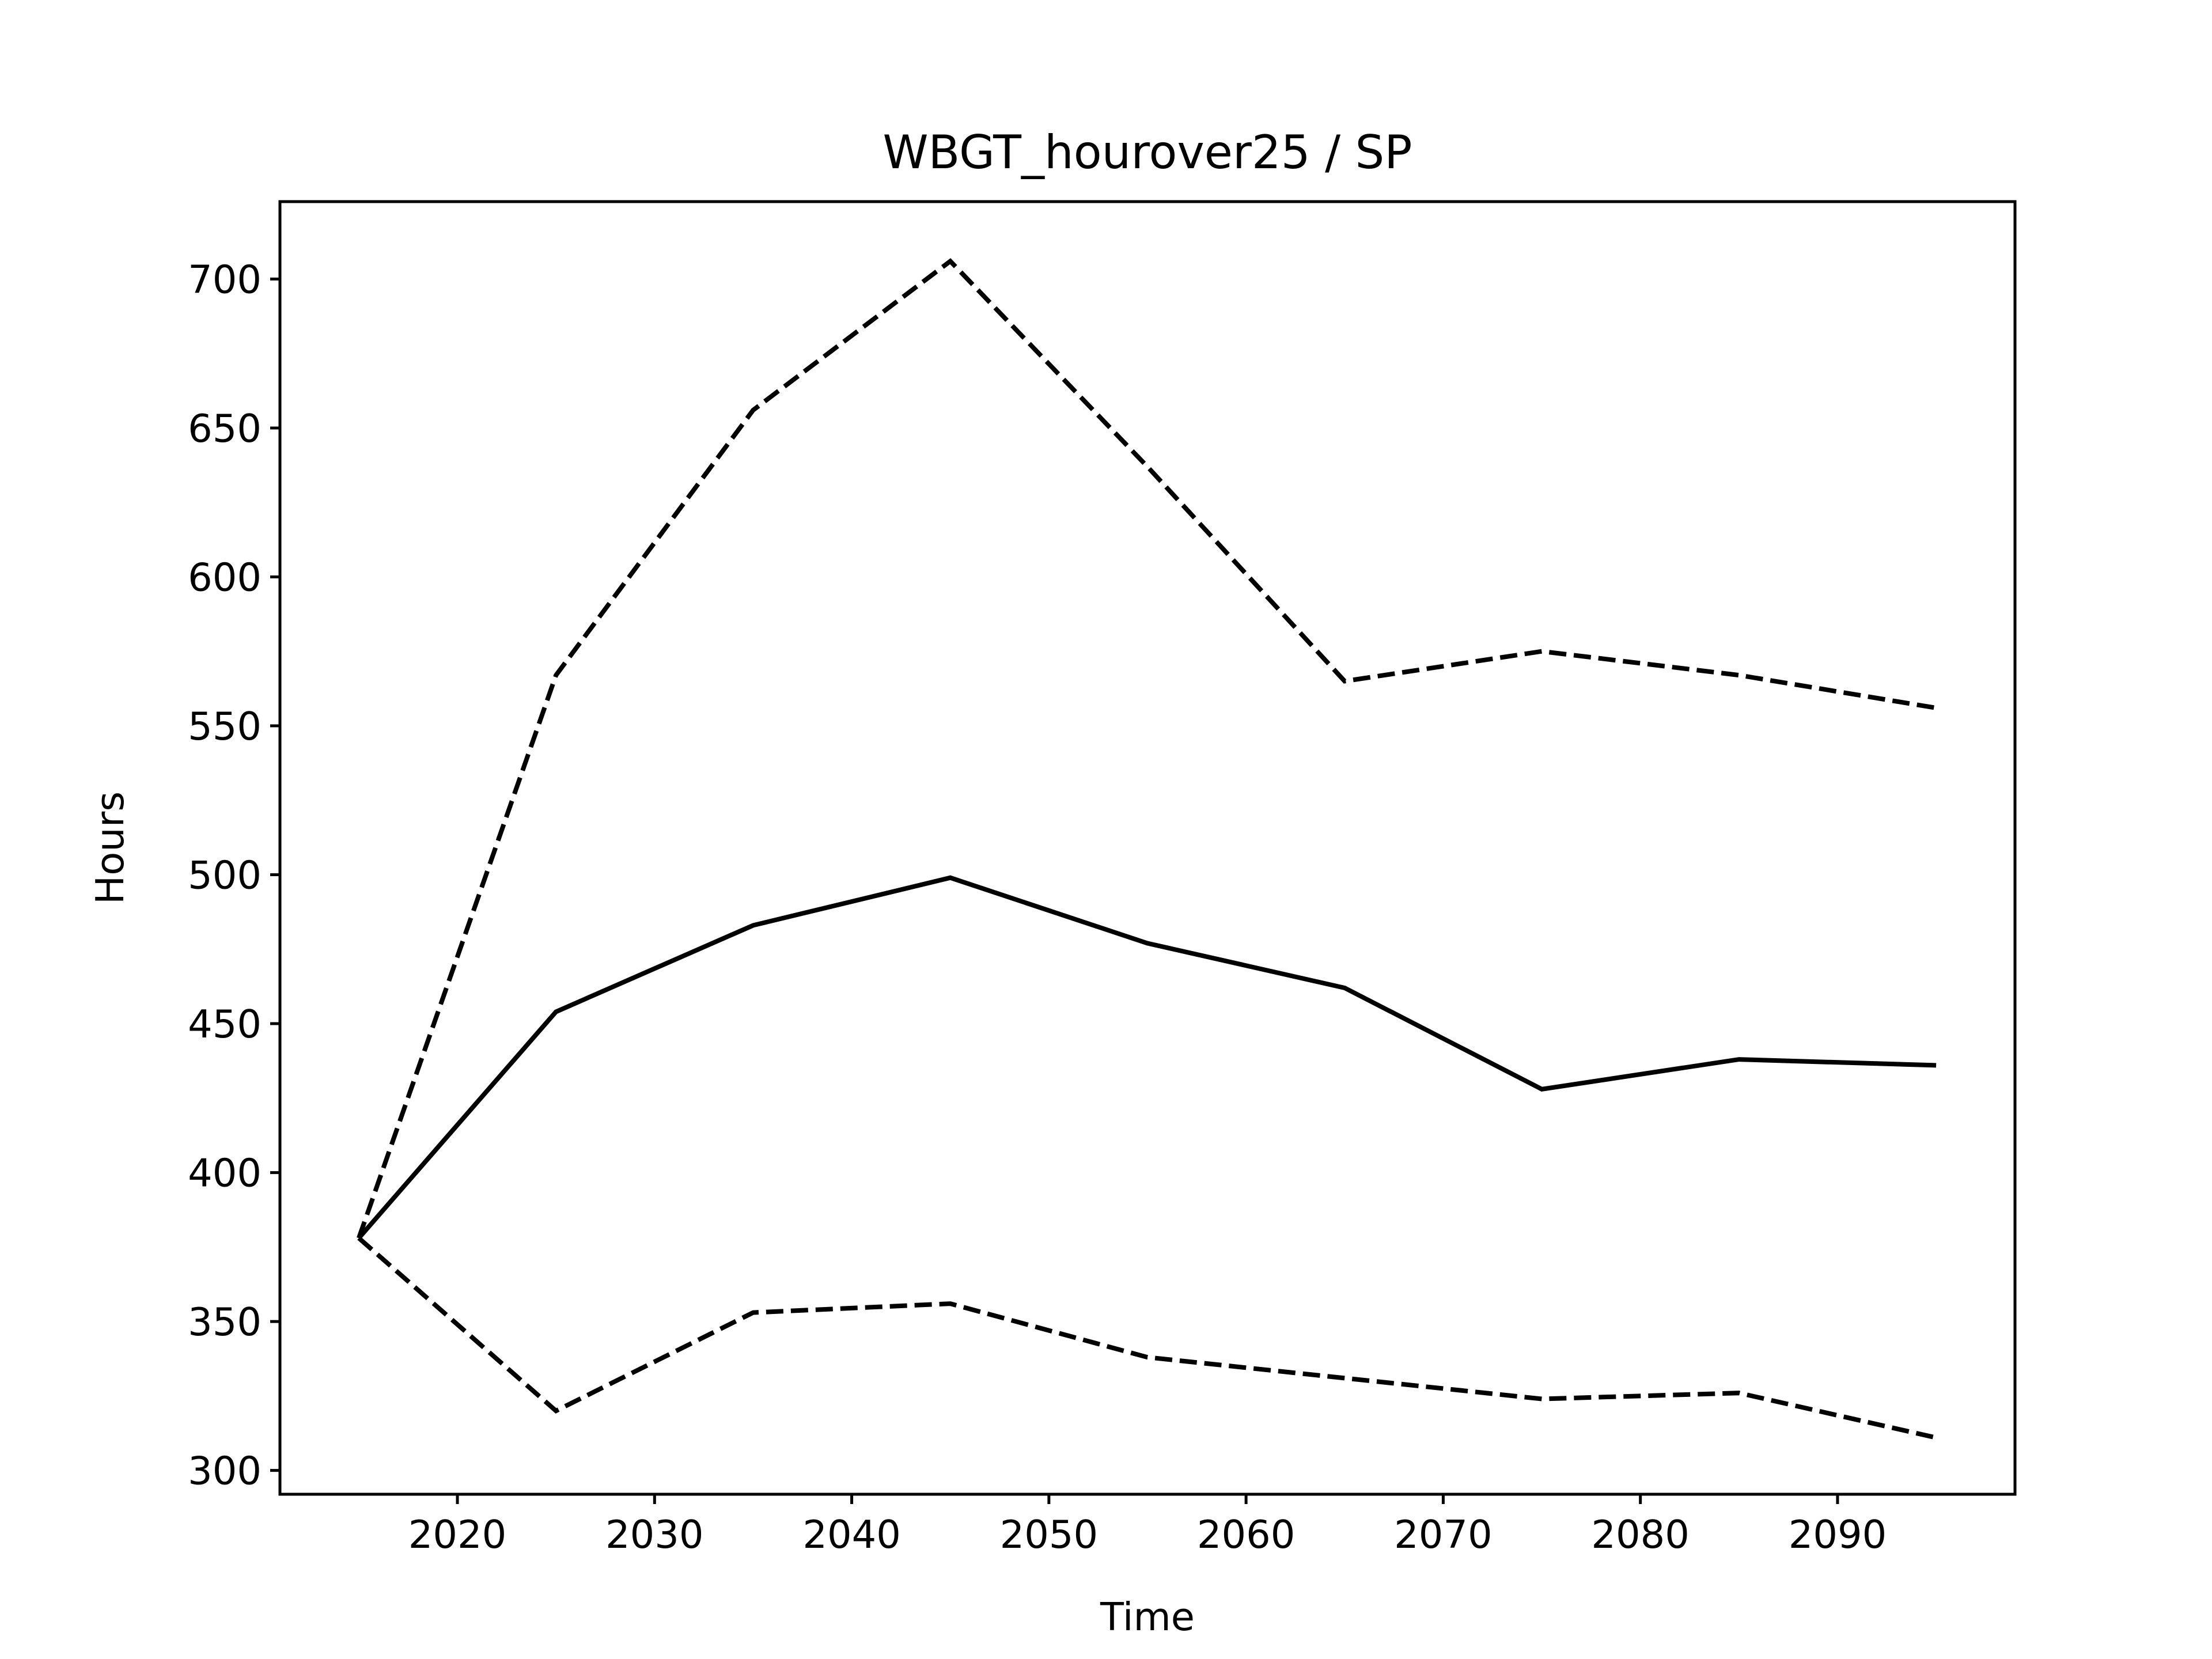  Describe the element at coordinates (1147, 152) in the screenshot. I see `chart-title: WBGT_hourover25 / SP` at that location.